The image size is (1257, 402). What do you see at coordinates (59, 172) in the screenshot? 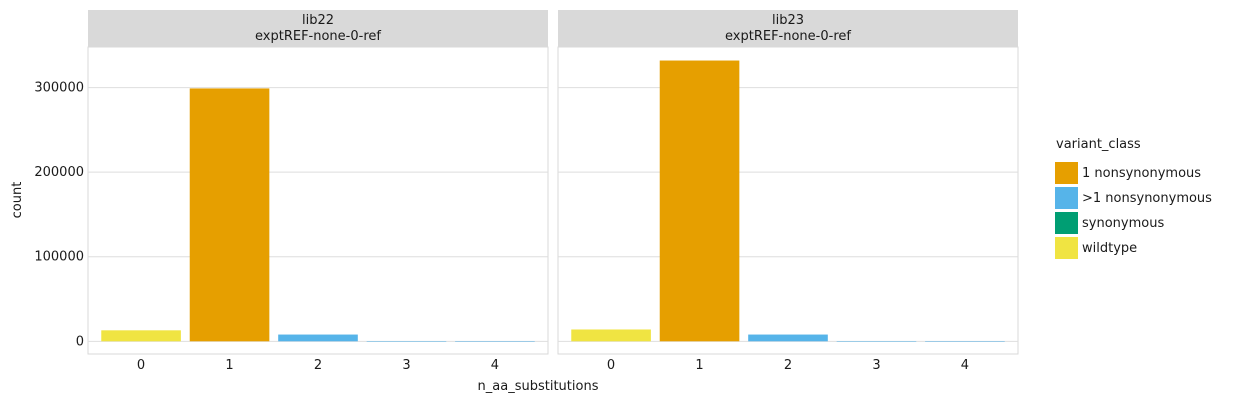
I see `y-tick-label: 200000` at bounding box center [59, 172].